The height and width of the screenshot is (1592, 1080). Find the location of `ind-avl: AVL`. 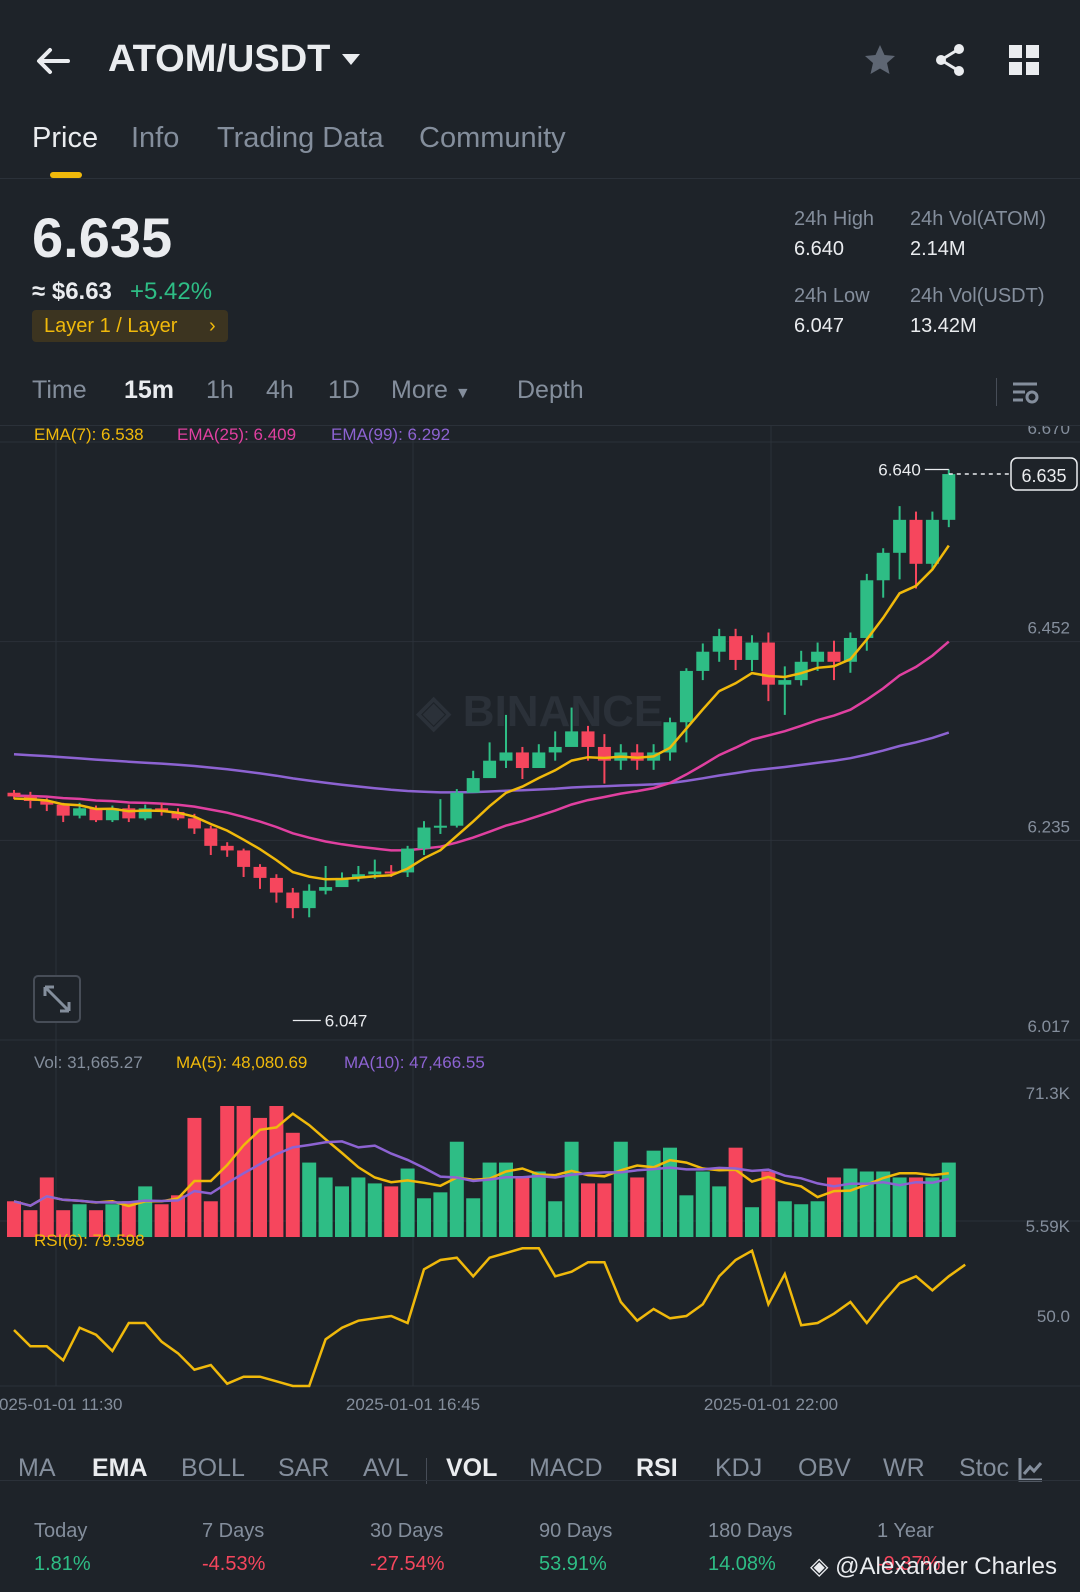

ind-avl: AVL is located at coordinates (386, 1468).